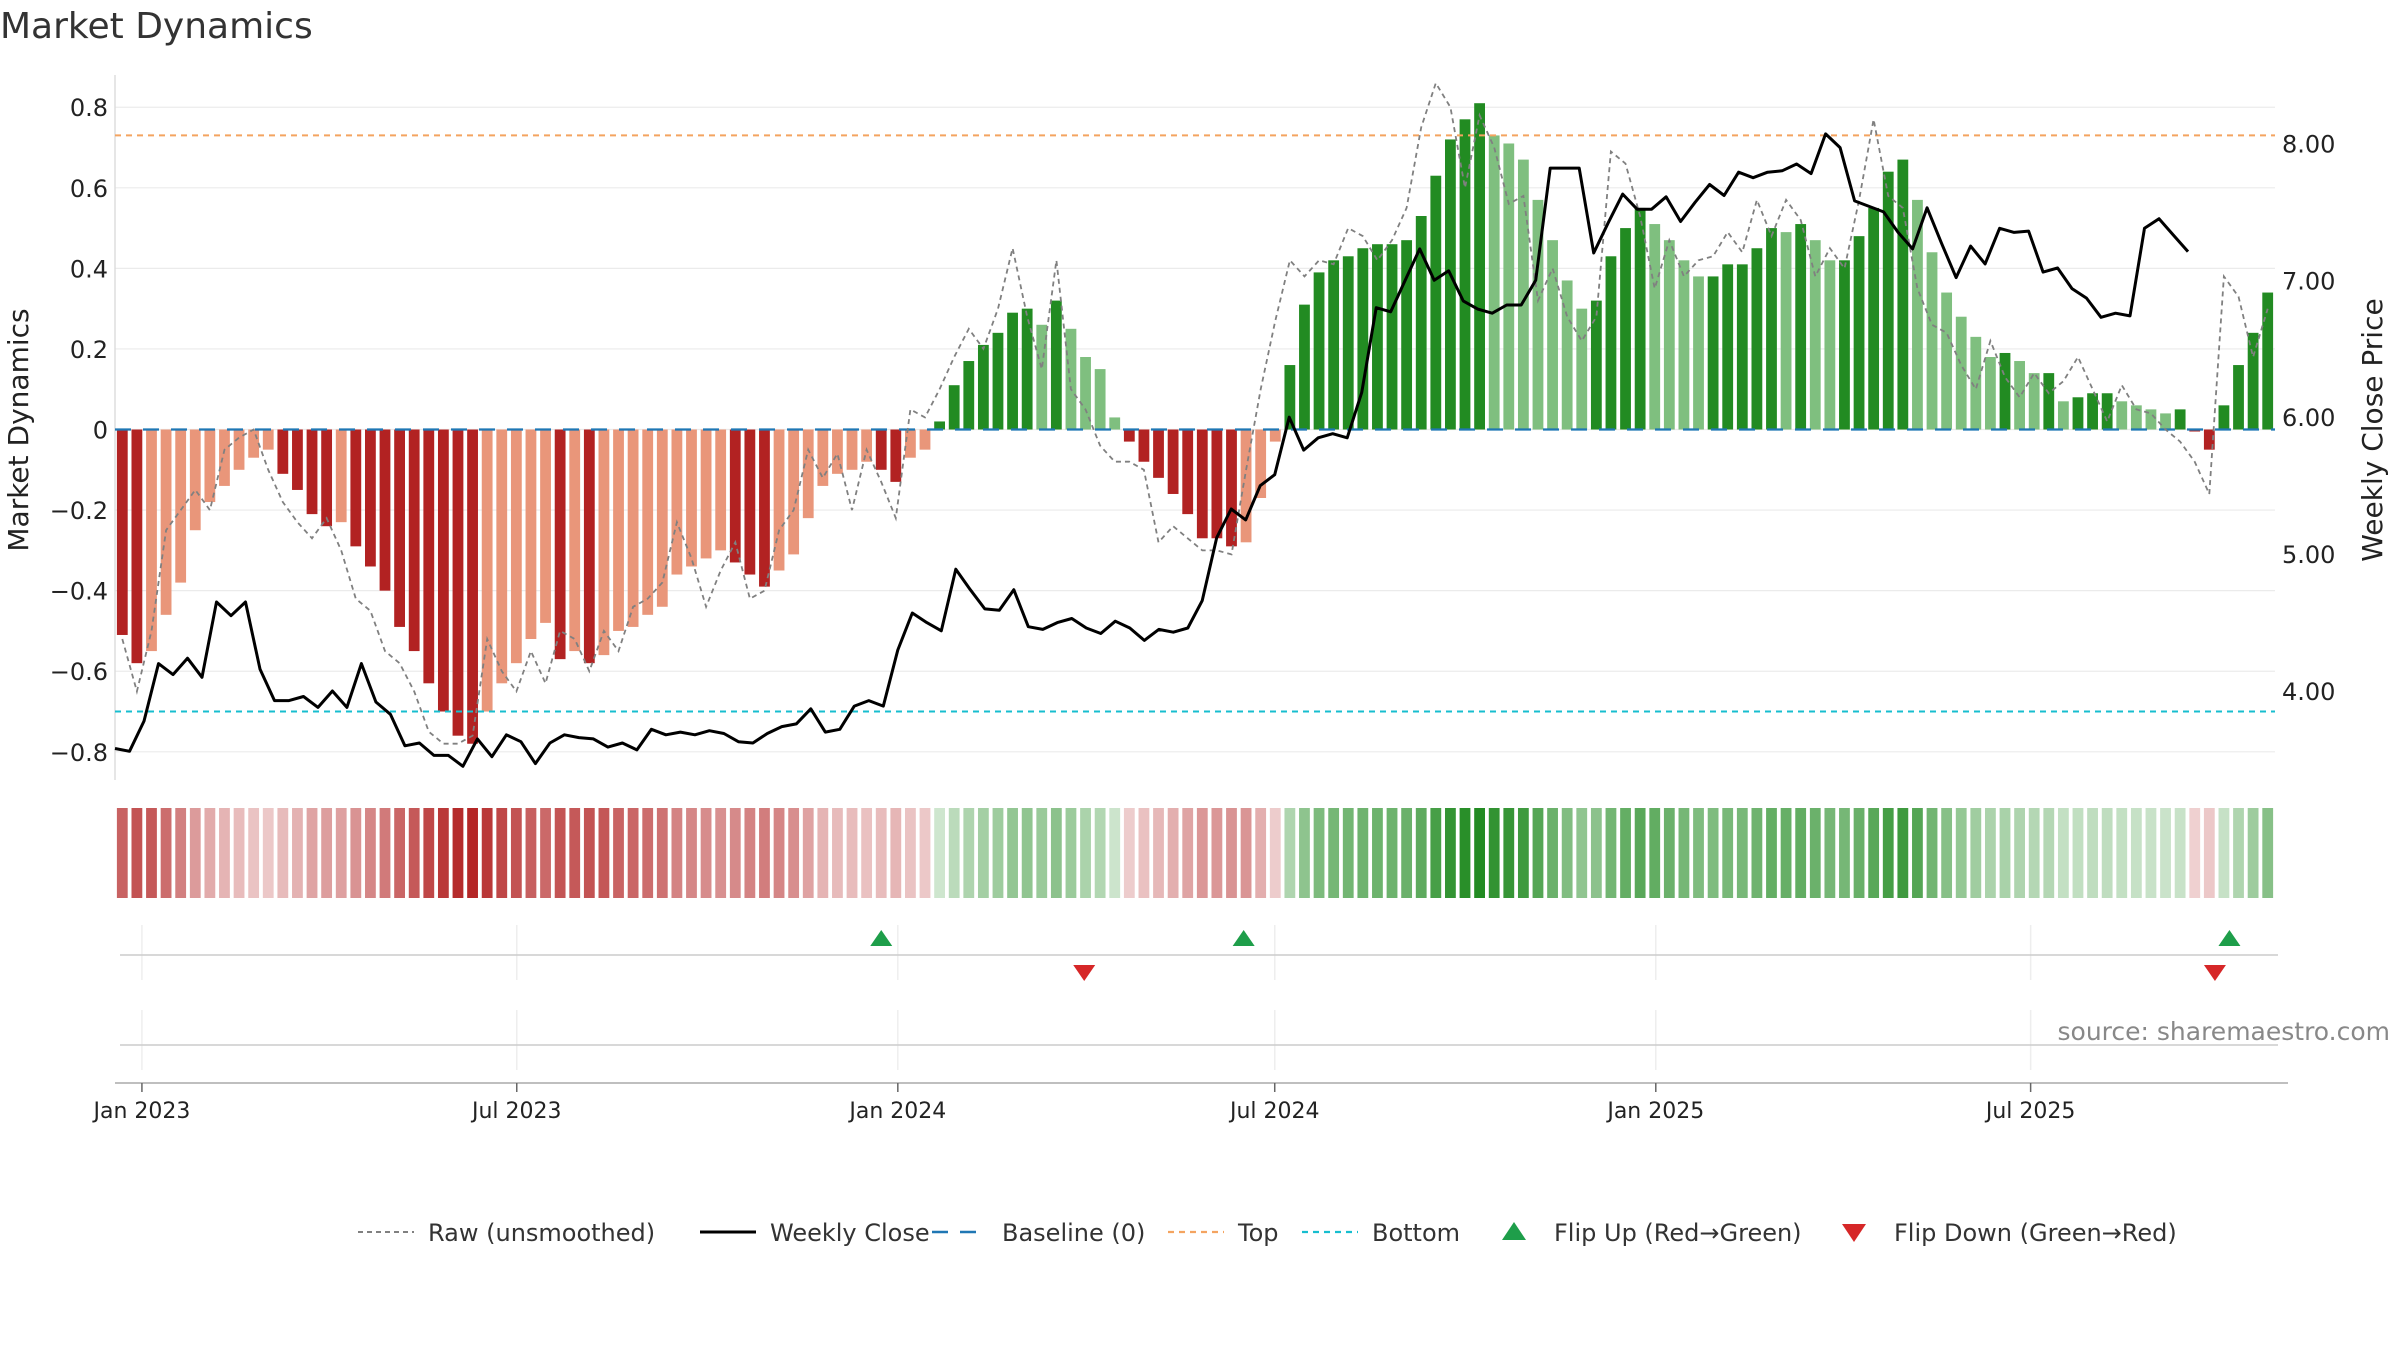 This screenshot has height=1354, width=2400. What do you see at coordinates (1258, 1233) in the screenshot?
I see `legend-top-label: Top` at bounding box center [1258, 1233].